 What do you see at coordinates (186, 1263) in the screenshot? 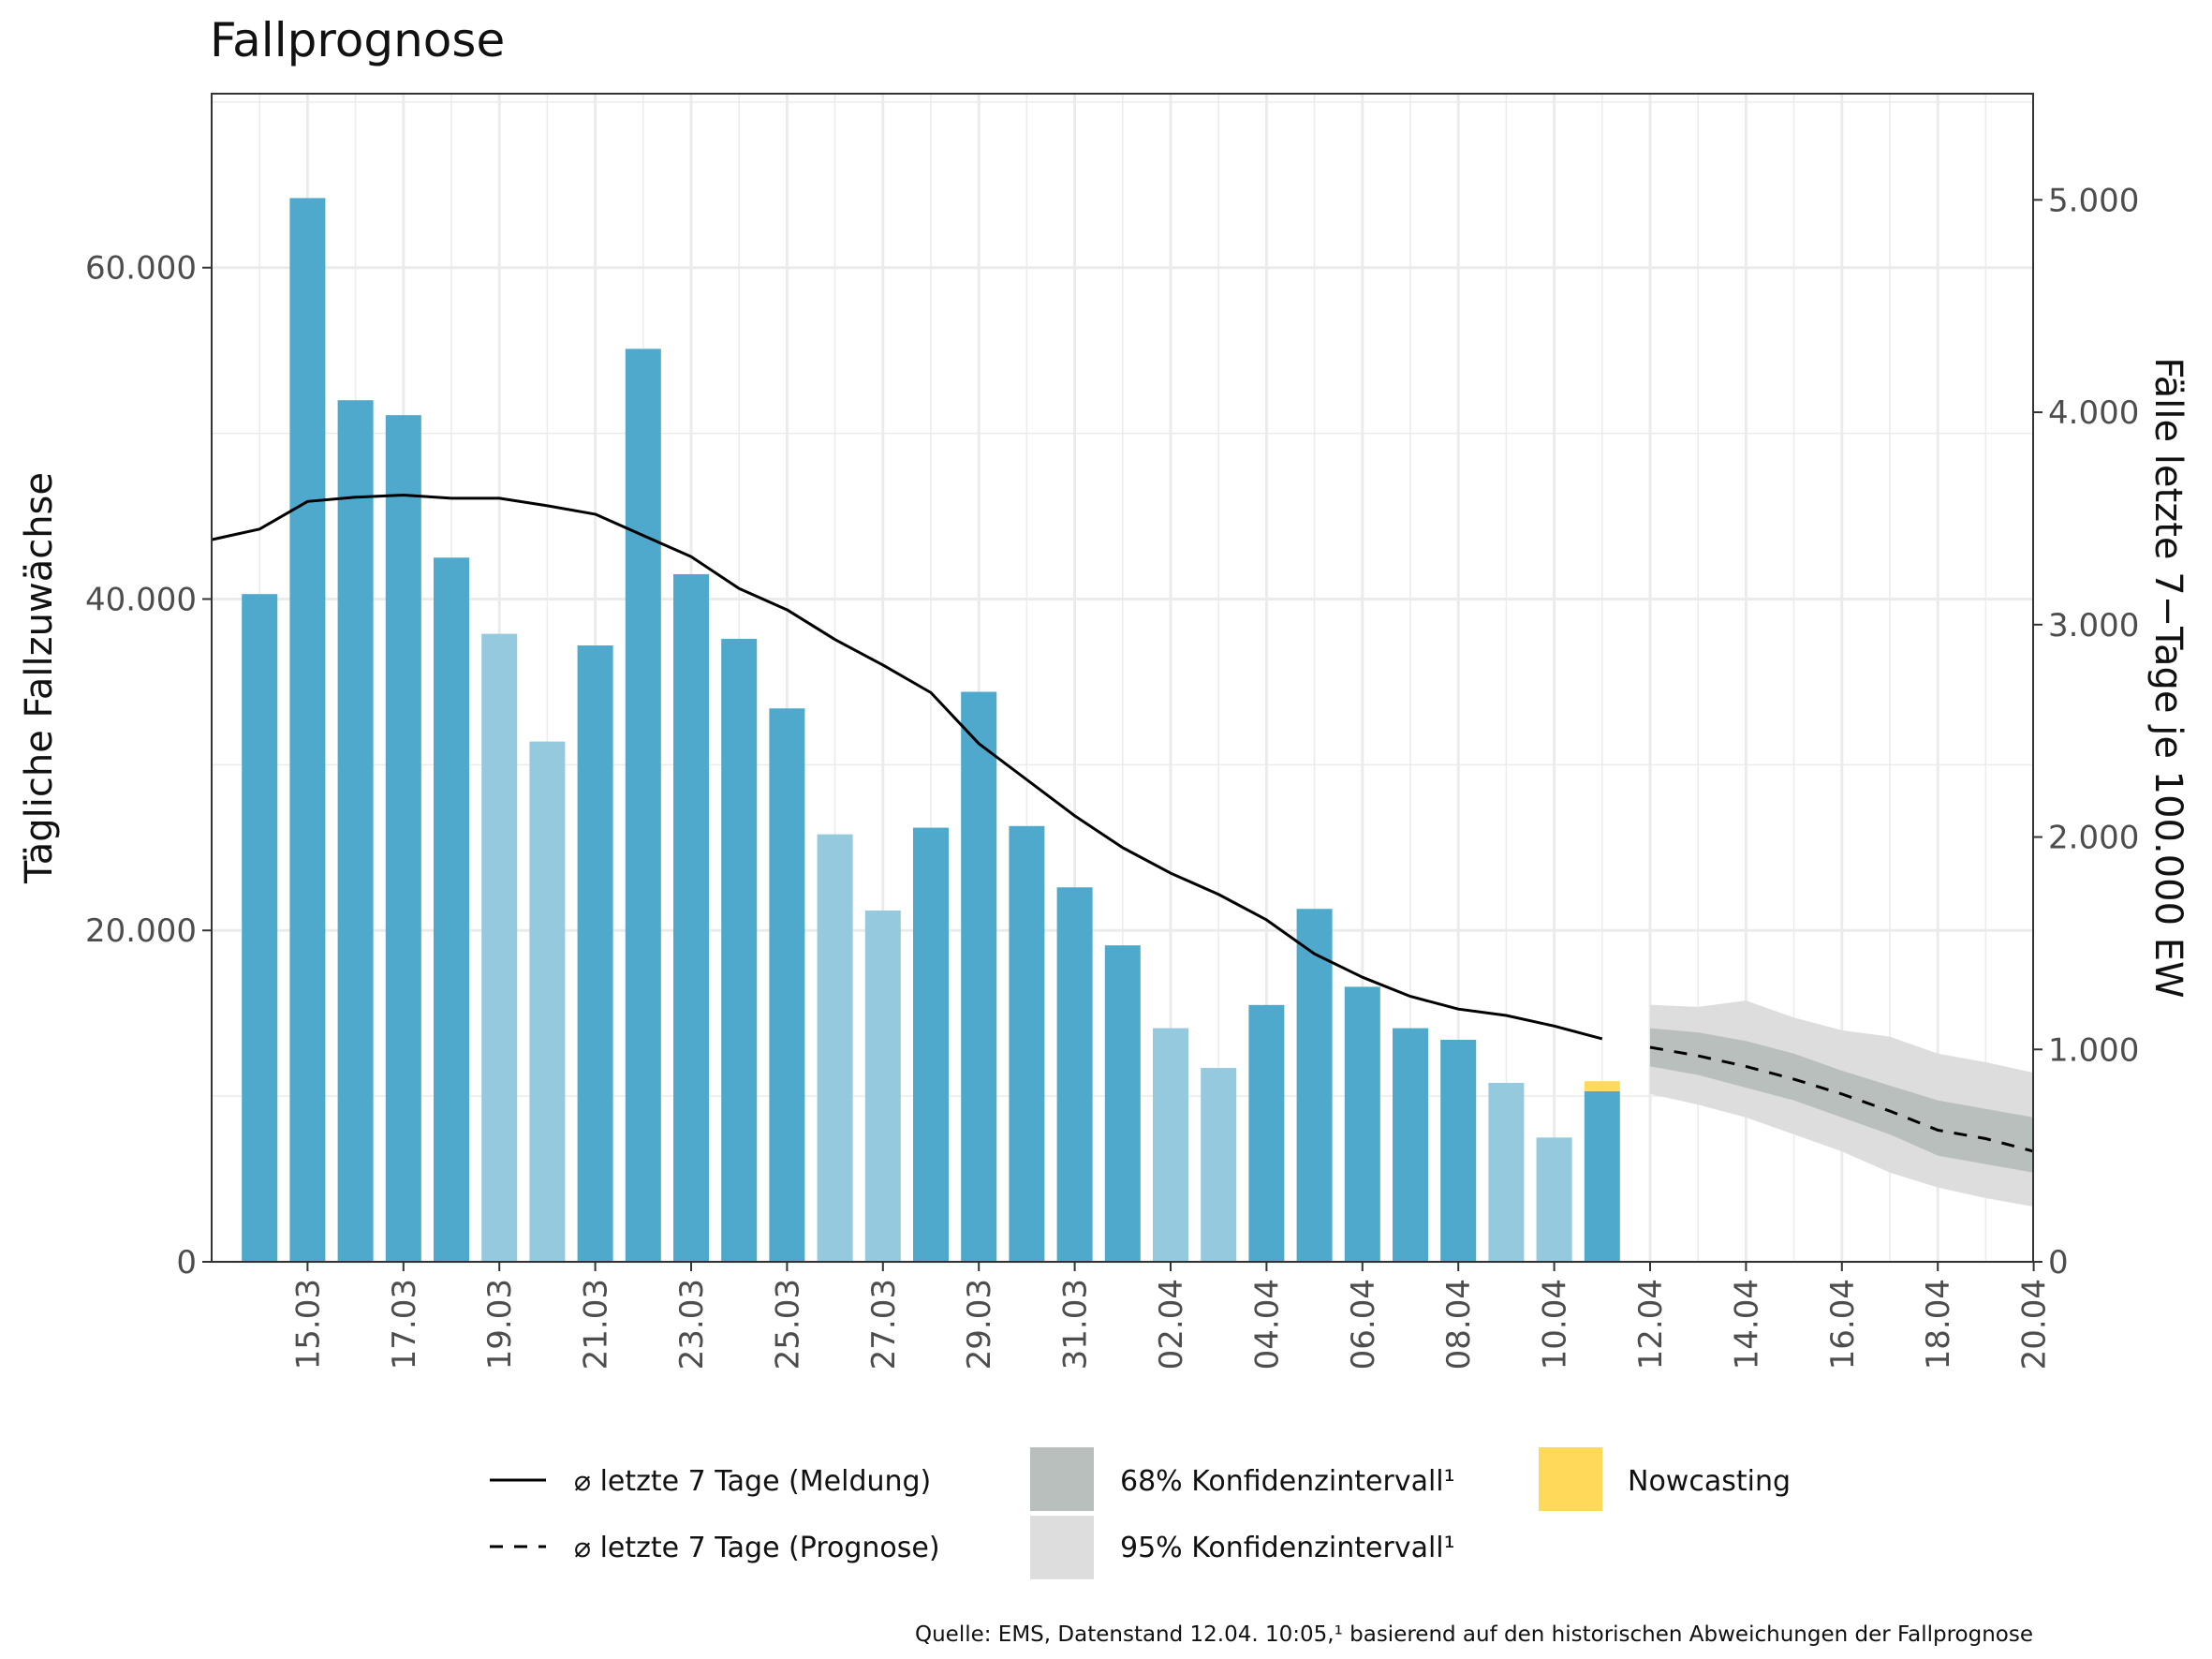
I see `y-tick-label: 0` at bounding box center [186, 1263].